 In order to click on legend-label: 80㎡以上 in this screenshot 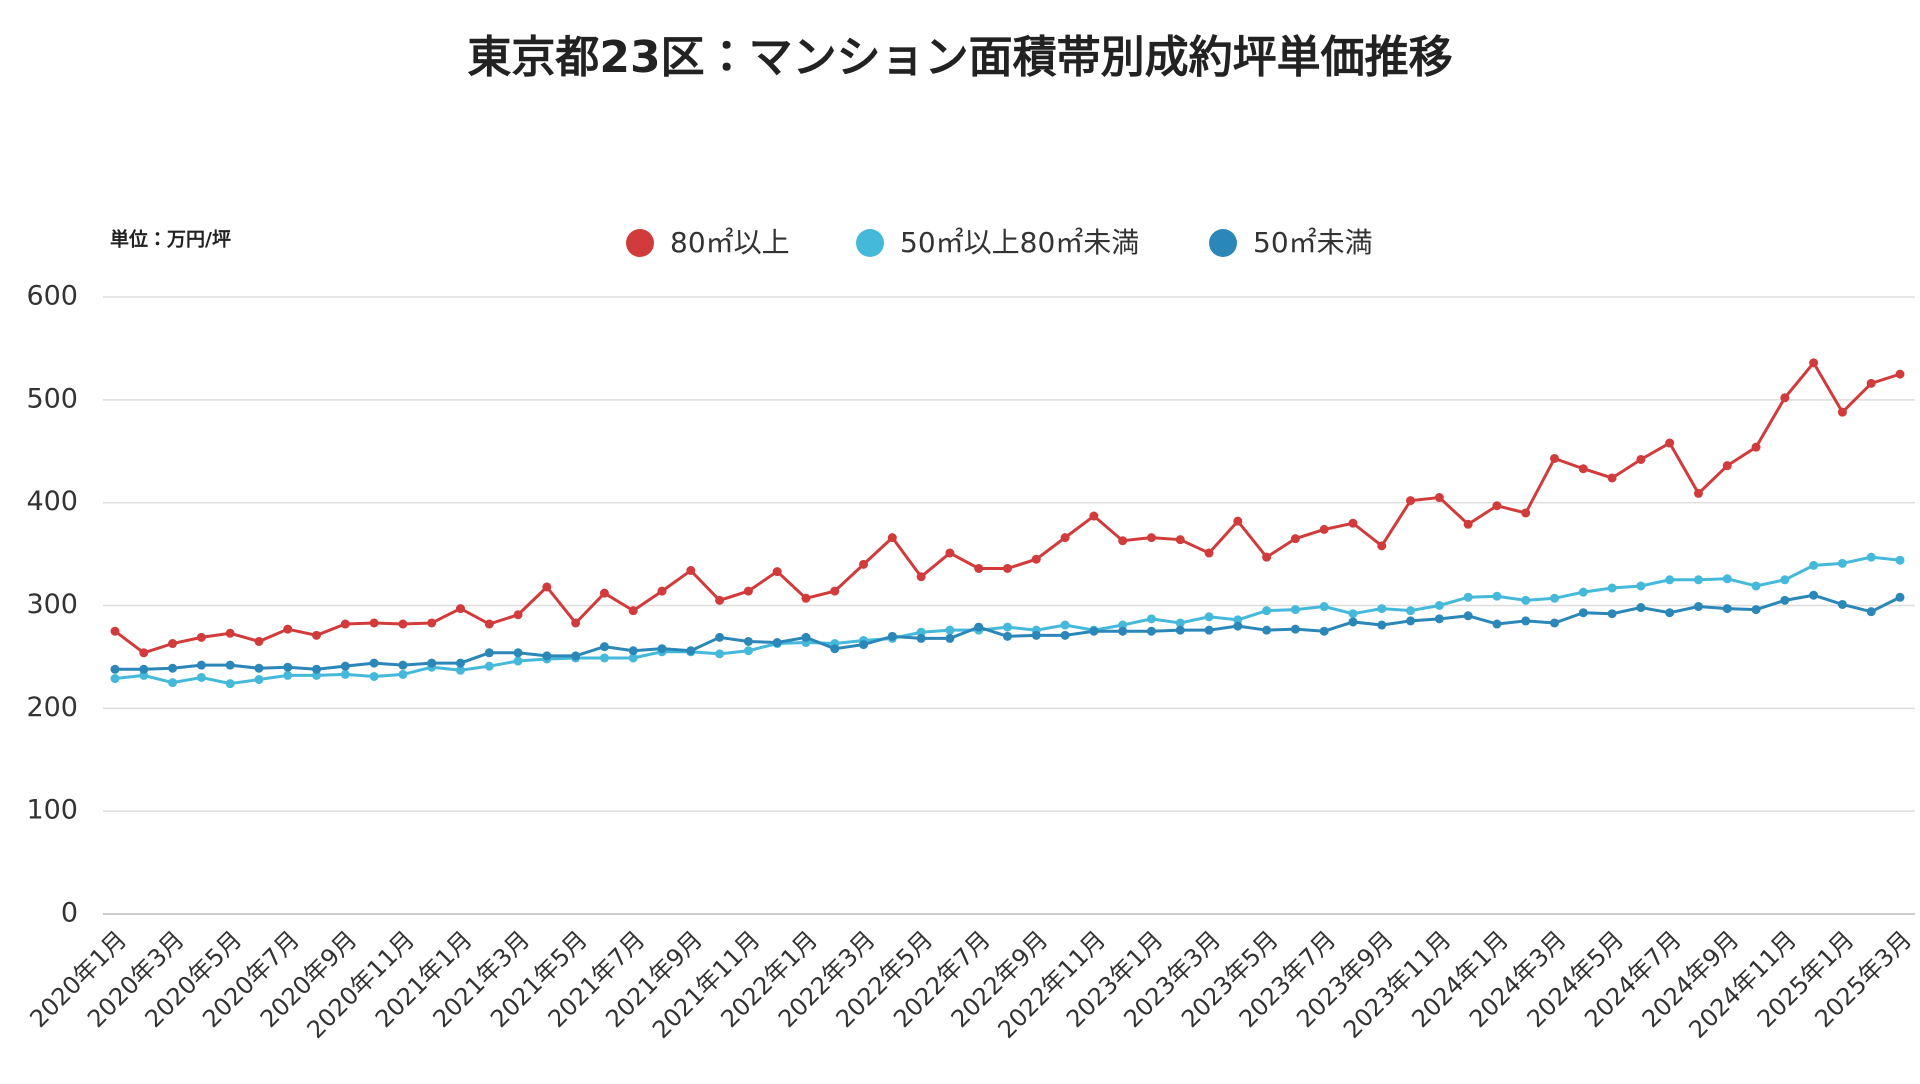, I will do `click(730, 242)`.